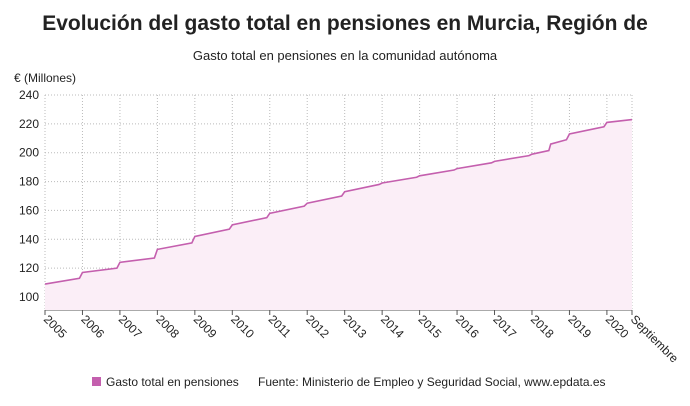 Image resolution: width=690 pixels, height=406 pixels. I want to click on y-tick-label: 140, so click(29, 239).